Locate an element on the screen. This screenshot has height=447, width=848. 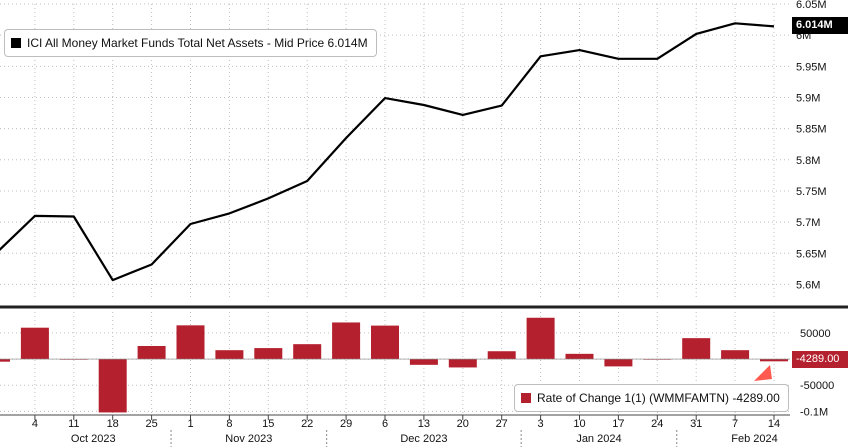
x-day-label: 14 is located at coordinates (774, 424).